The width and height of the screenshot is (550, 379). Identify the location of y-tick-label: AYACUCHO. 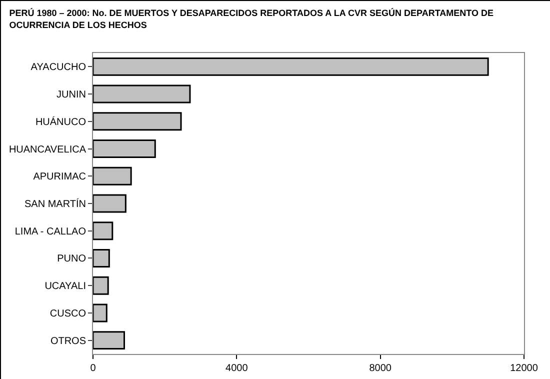
(58, 68).